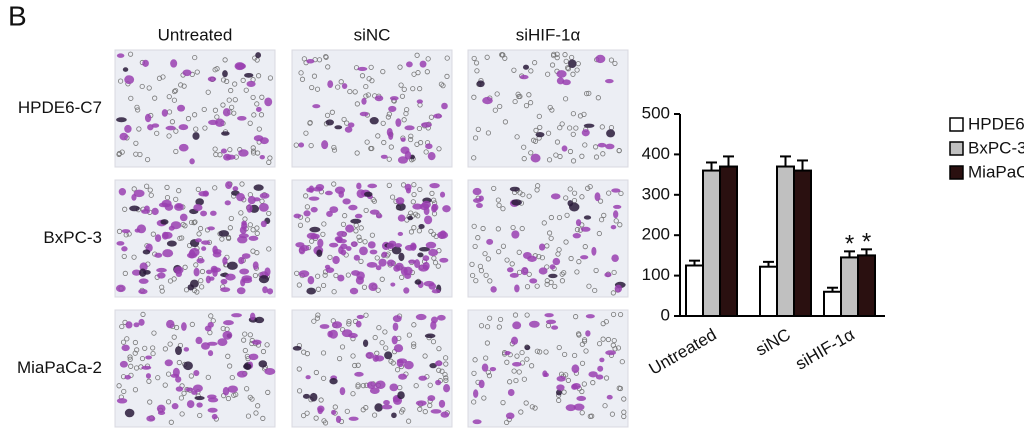 The width and height of the screenshot is (1024, 437). What do you see at coordinates (996, 123) in the screenshot?
I see `legend-label: HPDE6-C7` at bounding box center [996, 123].